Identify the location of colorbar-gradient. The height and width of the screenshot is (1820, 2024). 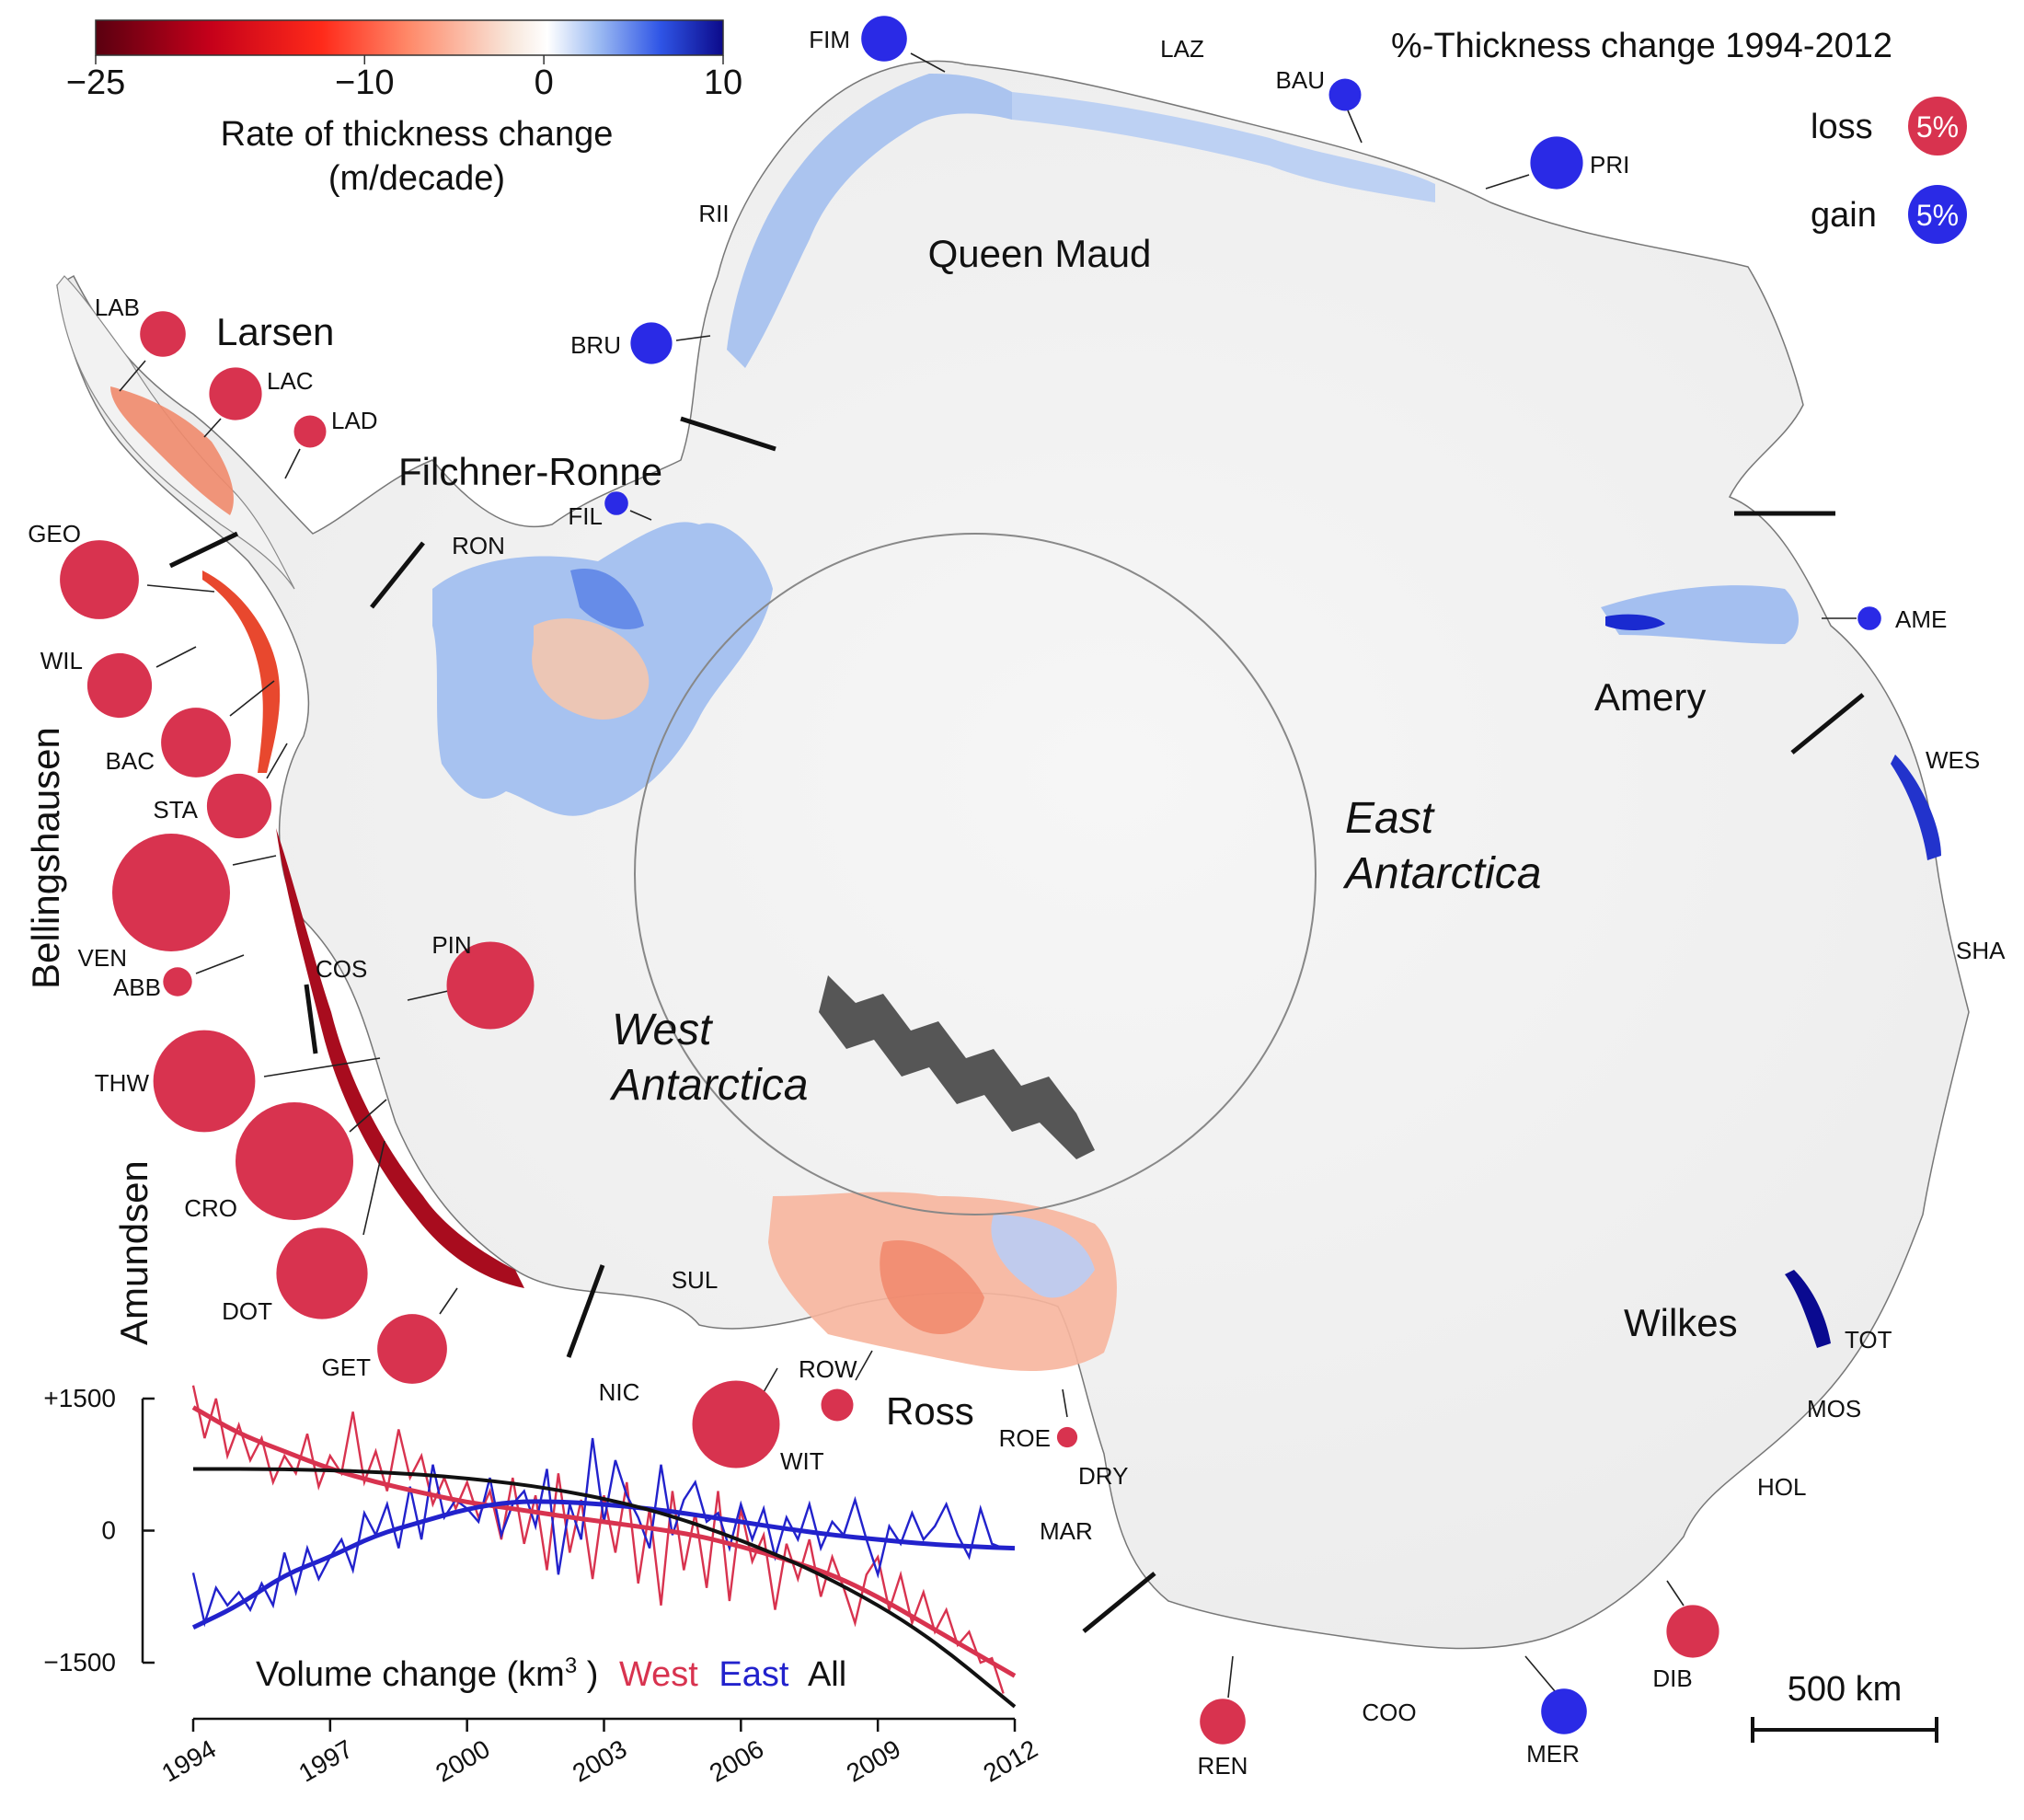
(409, 37).